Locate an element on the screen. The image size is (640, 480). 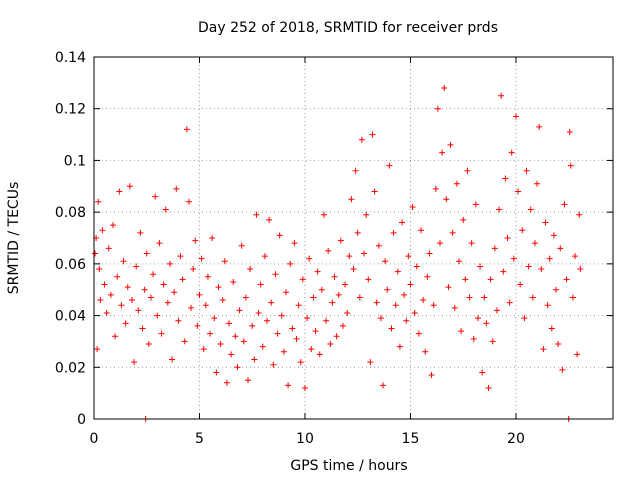
y-tick-label: 0.14 is located at coordinates (70, 58).